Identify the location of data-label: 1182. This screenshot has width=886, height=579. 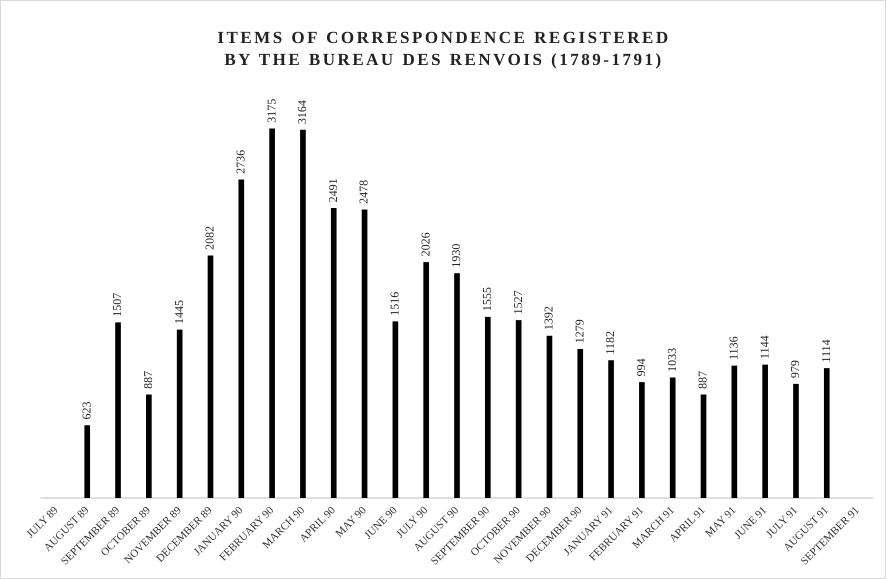
(610, 342).